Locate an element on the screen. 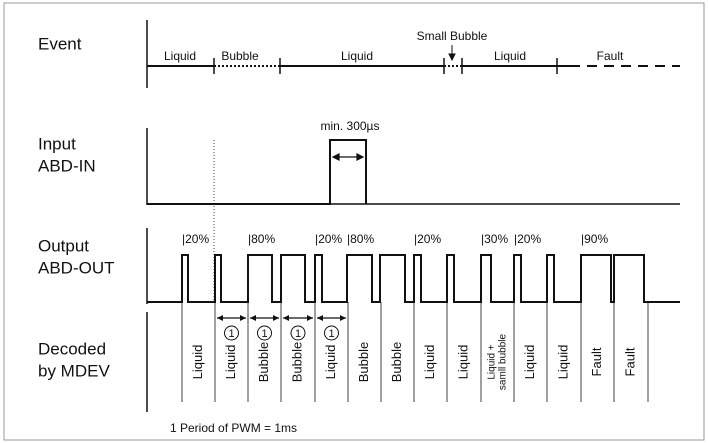 Image resolution: width=708 pixels, height=443 pixels. event-label: Bubble is located at coordinates (240, 56).